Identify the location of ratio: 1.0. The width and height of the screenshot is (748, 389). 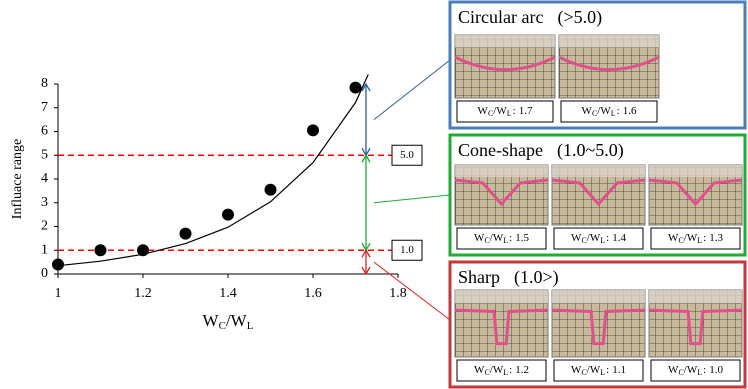
(716, 370).